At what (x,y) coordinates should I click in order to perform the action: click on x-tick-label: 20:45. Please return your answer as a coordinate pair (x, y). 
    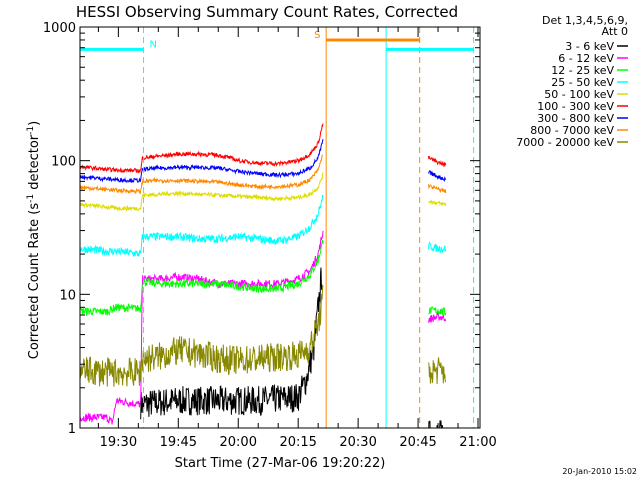
    Looking at the image, I should click on (417, 442).